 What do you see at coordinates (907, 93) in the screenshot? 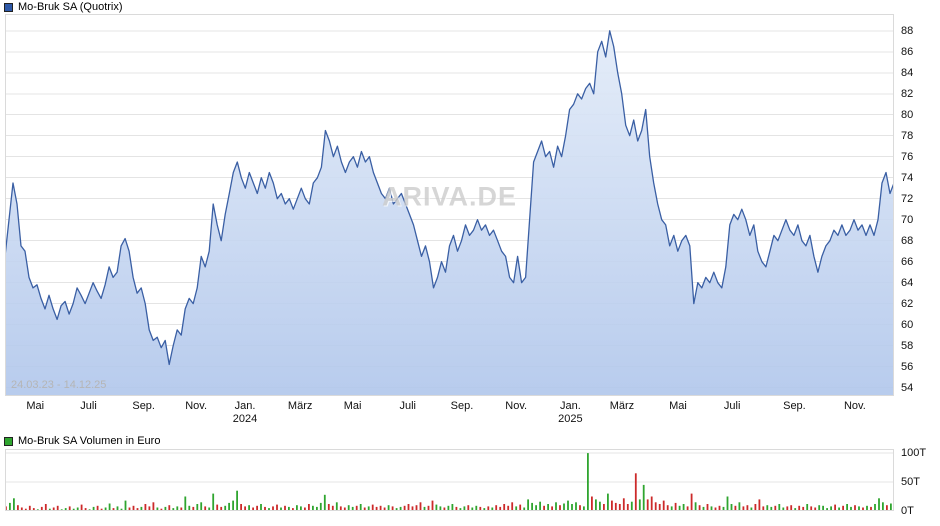
I see `price-y-tick-label: 82` at bounding box center [907, 93].